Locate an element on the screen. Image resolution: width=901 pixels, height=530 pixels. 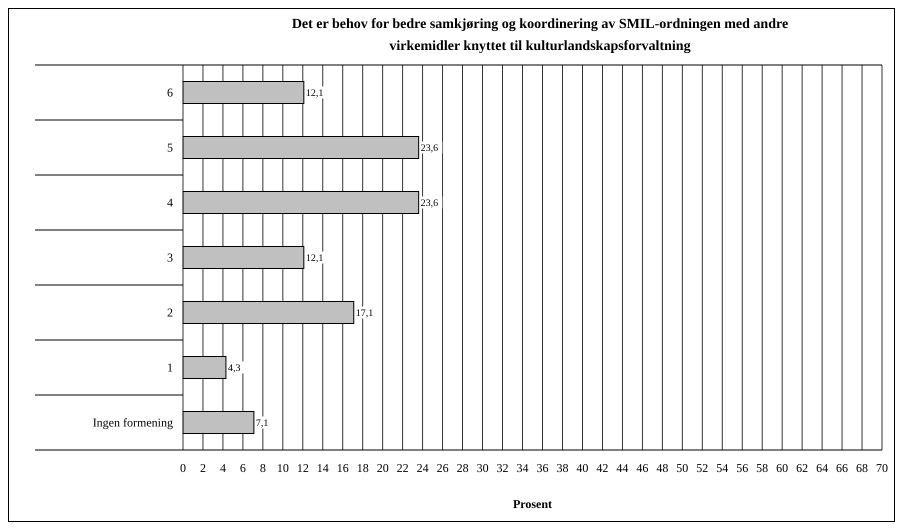
data-label: 4,3 is located at coordinates (234, 368).